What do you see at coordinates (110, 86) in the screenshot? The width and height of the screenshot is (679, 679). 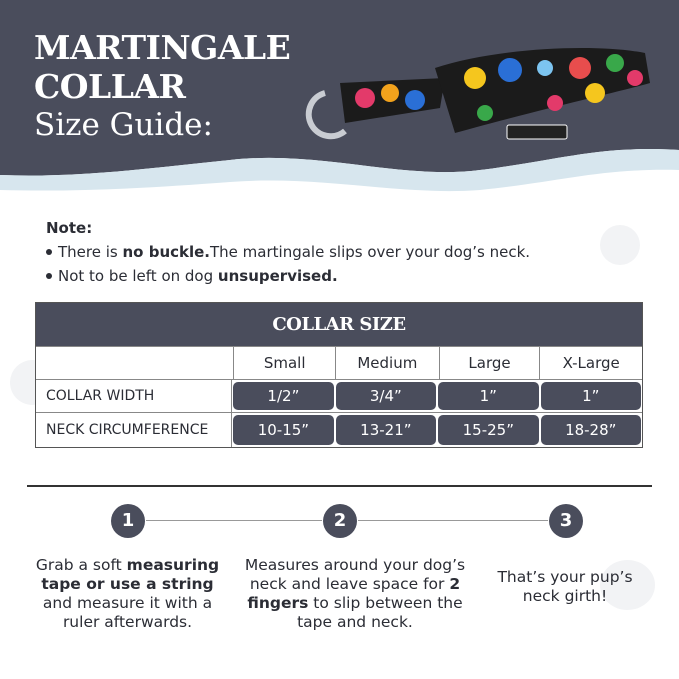 I see `title-line-2: COLLAR` at bounding box center [110, 86].